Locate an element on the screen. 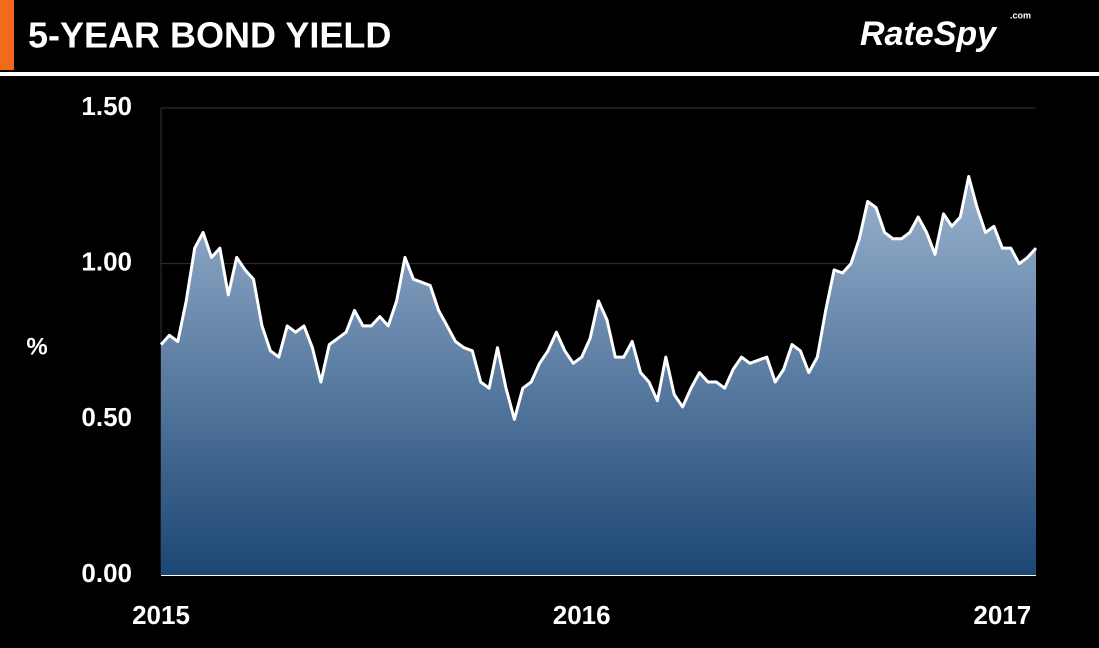  chart-title: 5-YEAR BOND YIELD is located at coordinates (209, 35).